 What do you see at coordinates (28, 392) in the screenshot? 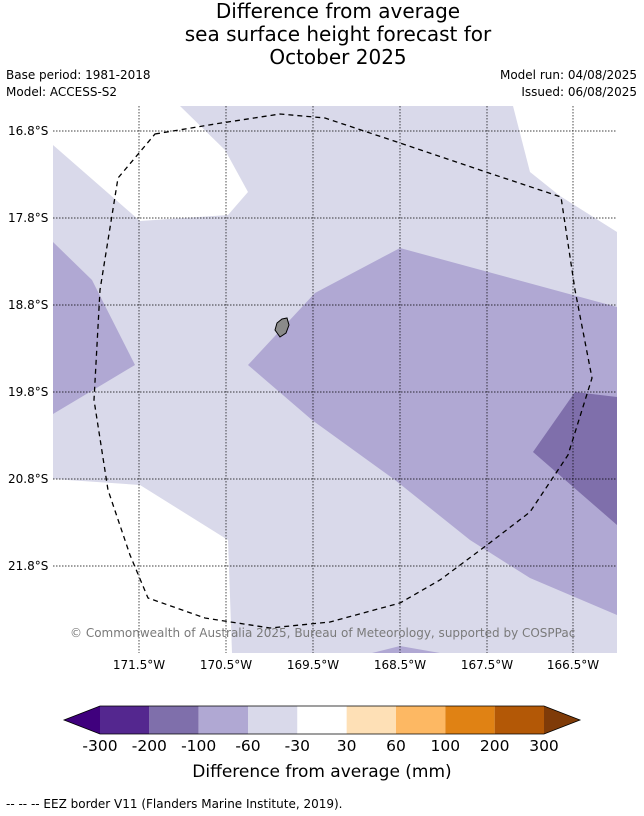
I see `lat-label-19.8: 19.8°S` at bounding box center [28, 392].